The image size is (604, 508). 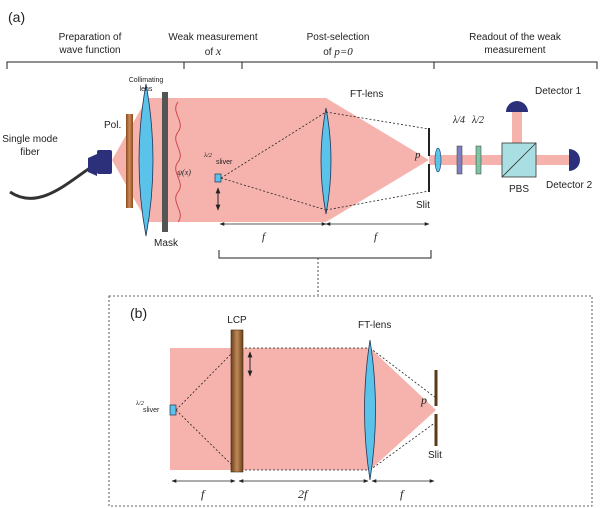 I want to click on half-wave-sliver, so click(x=218, y=178).